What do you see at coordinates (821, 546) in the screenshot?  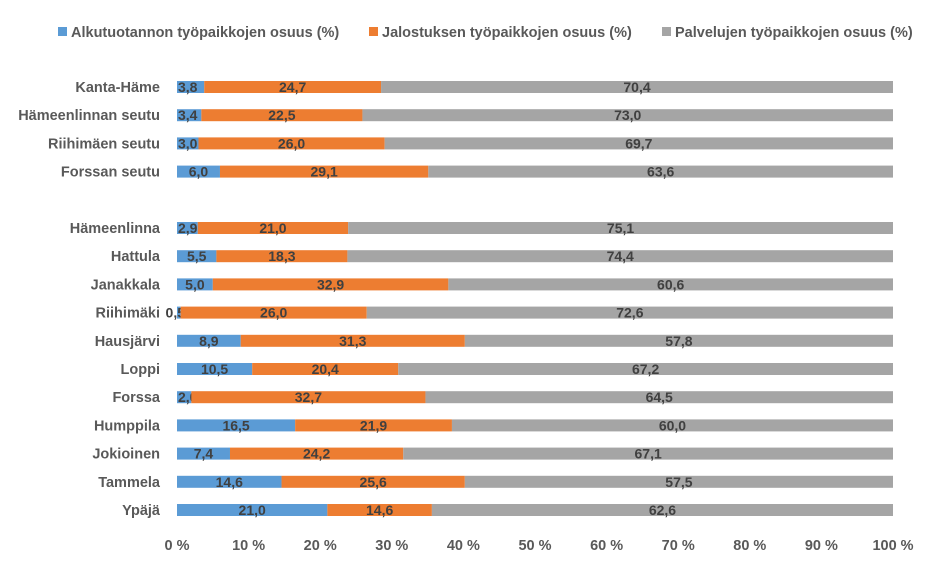 I see `x-tick-label: 90 %` at bounding box center [821, 546].